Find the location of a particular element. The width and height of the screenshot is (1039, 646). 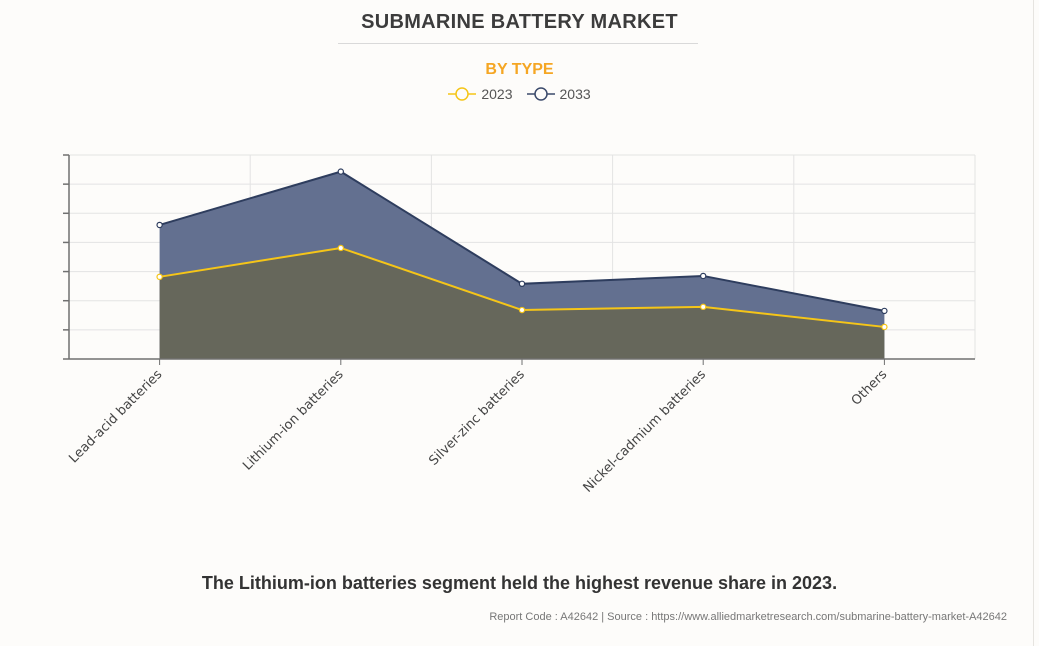

x-tick-label: Silver-zinc batteries is located at coordinates (477, 418).